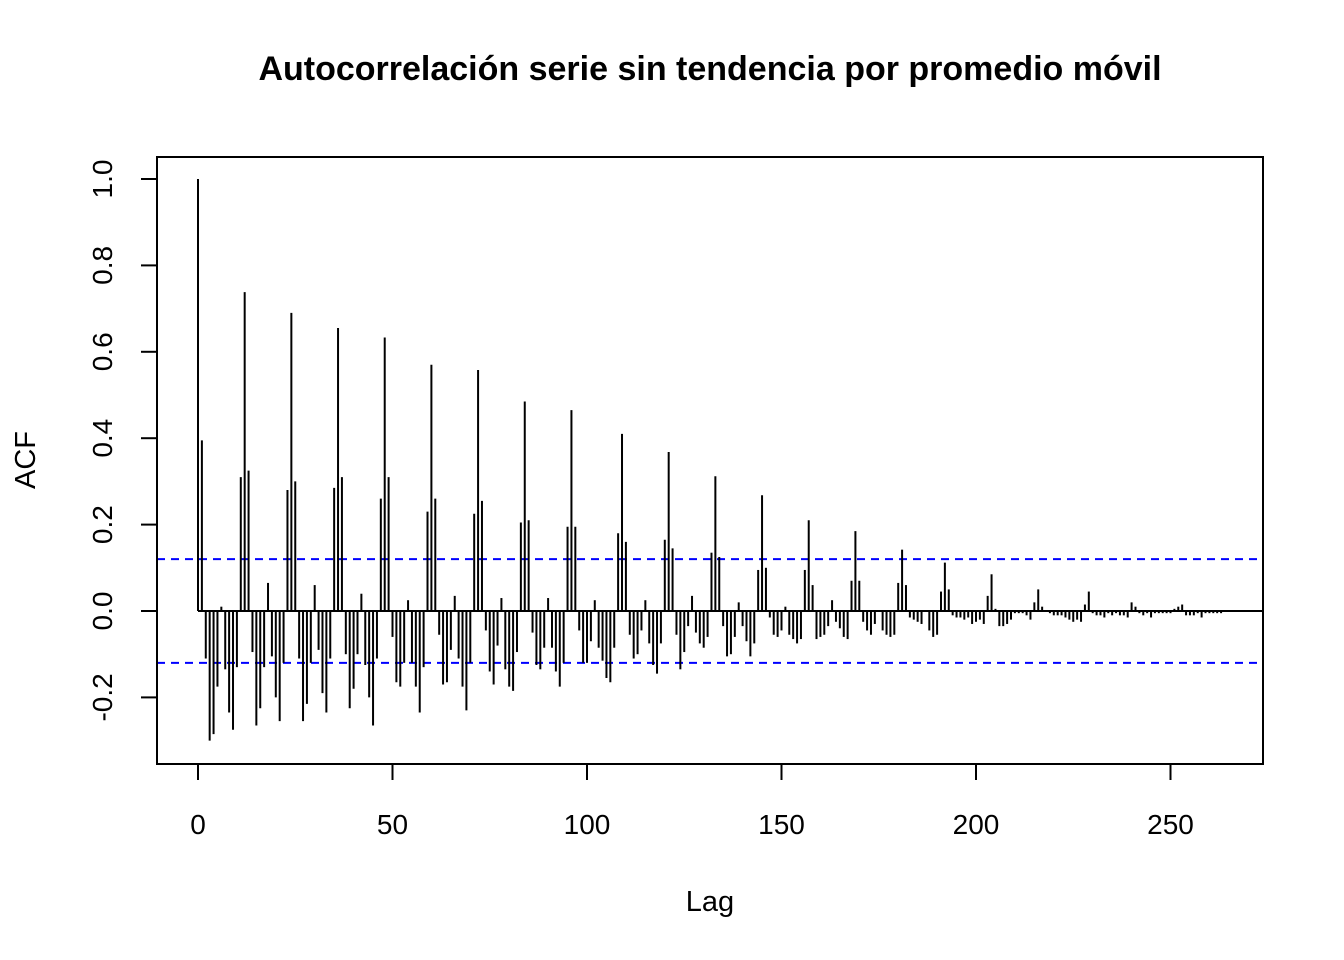  What do you see at coordinates (392, 824) in the screenshot?
I see `x-tick-label: 50` at bounding box center [392, 824].